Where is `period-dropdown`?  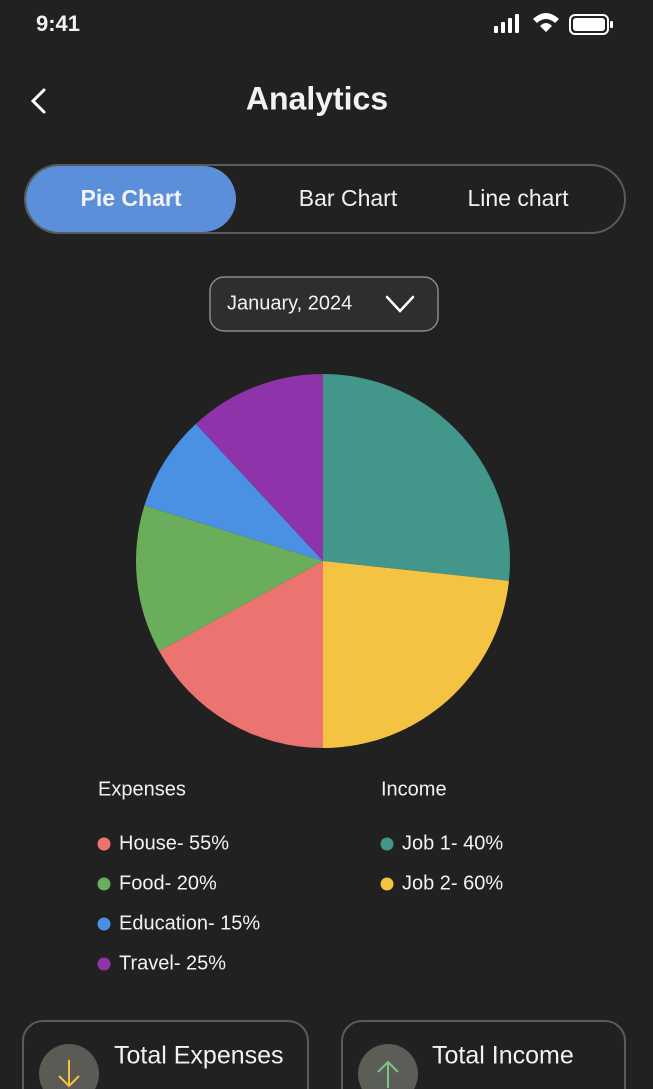 period-dropdown is located at coordinates (324, 304).